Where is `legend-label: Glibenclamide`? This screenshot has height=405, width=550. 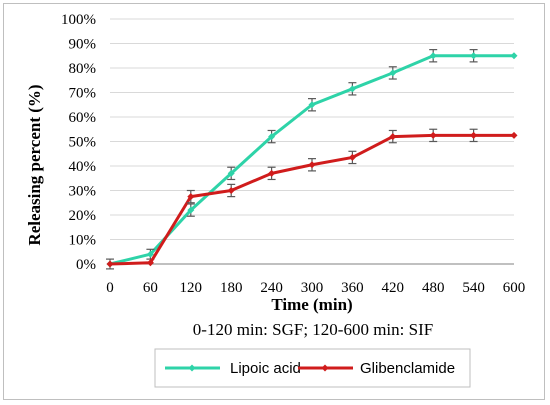
legend-label: Glibenclamide is located at coordinates (407, 368).